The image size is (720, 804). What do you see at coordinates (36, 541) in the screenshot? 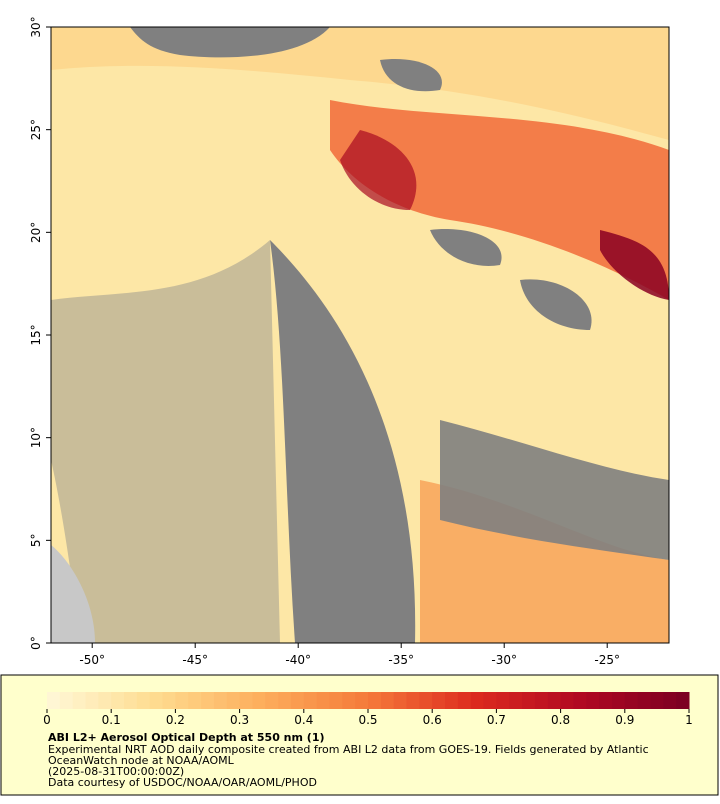
I see `y-tick-label: 5°` at bounding box center [36, 541].